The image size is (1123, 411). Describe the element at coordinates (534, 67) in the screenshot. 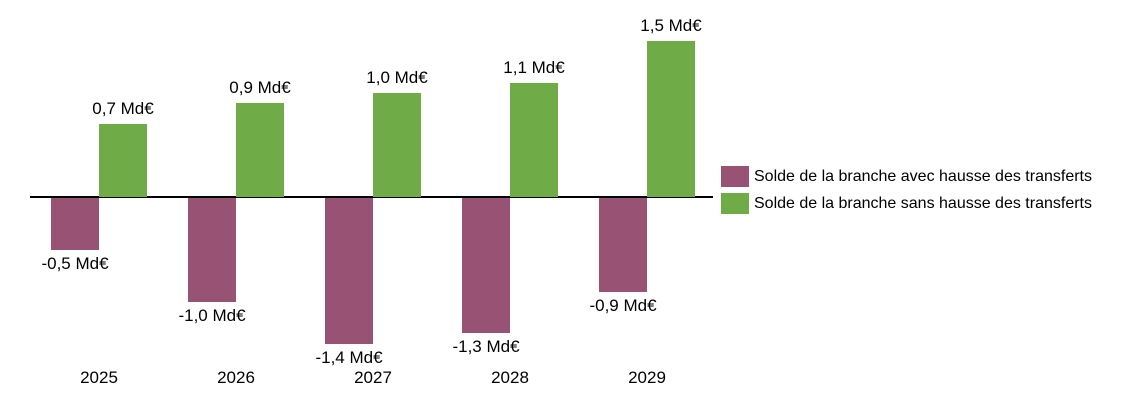

I see `data-label-sans-2028: 1,1 Md€` at that location.